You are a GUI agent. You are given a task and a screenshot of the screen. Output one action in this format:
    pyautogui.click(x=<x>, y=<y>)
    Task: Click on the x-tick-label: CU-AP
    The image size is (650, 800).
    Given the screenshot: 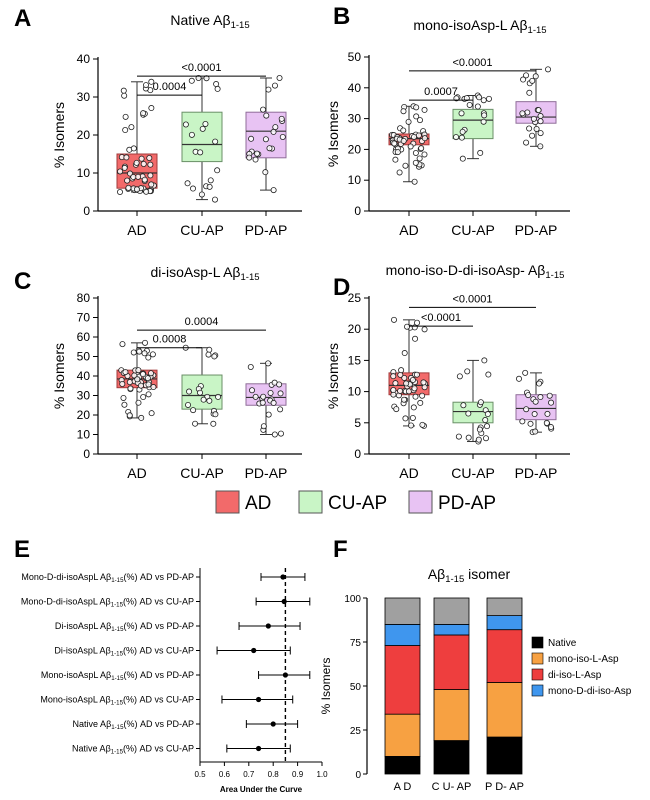 What is the action you would take?
    pyautogui.click(x=473, y=473)
    